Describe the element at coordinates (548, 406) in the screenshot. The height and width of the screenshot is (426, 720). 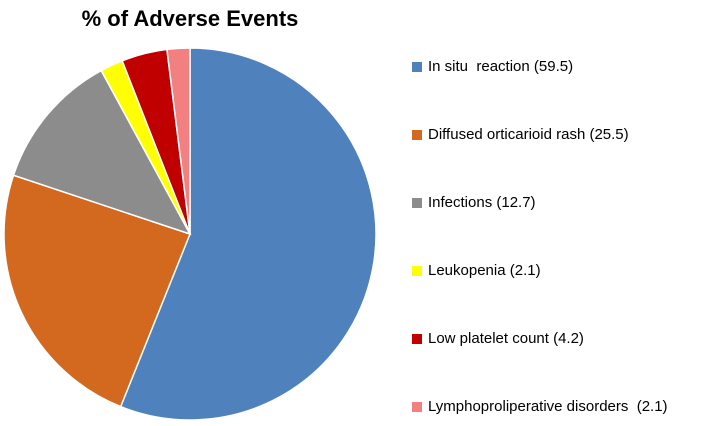
I see `legend-label-5: Lymphoproliperative disorders (2.1)` at that location.